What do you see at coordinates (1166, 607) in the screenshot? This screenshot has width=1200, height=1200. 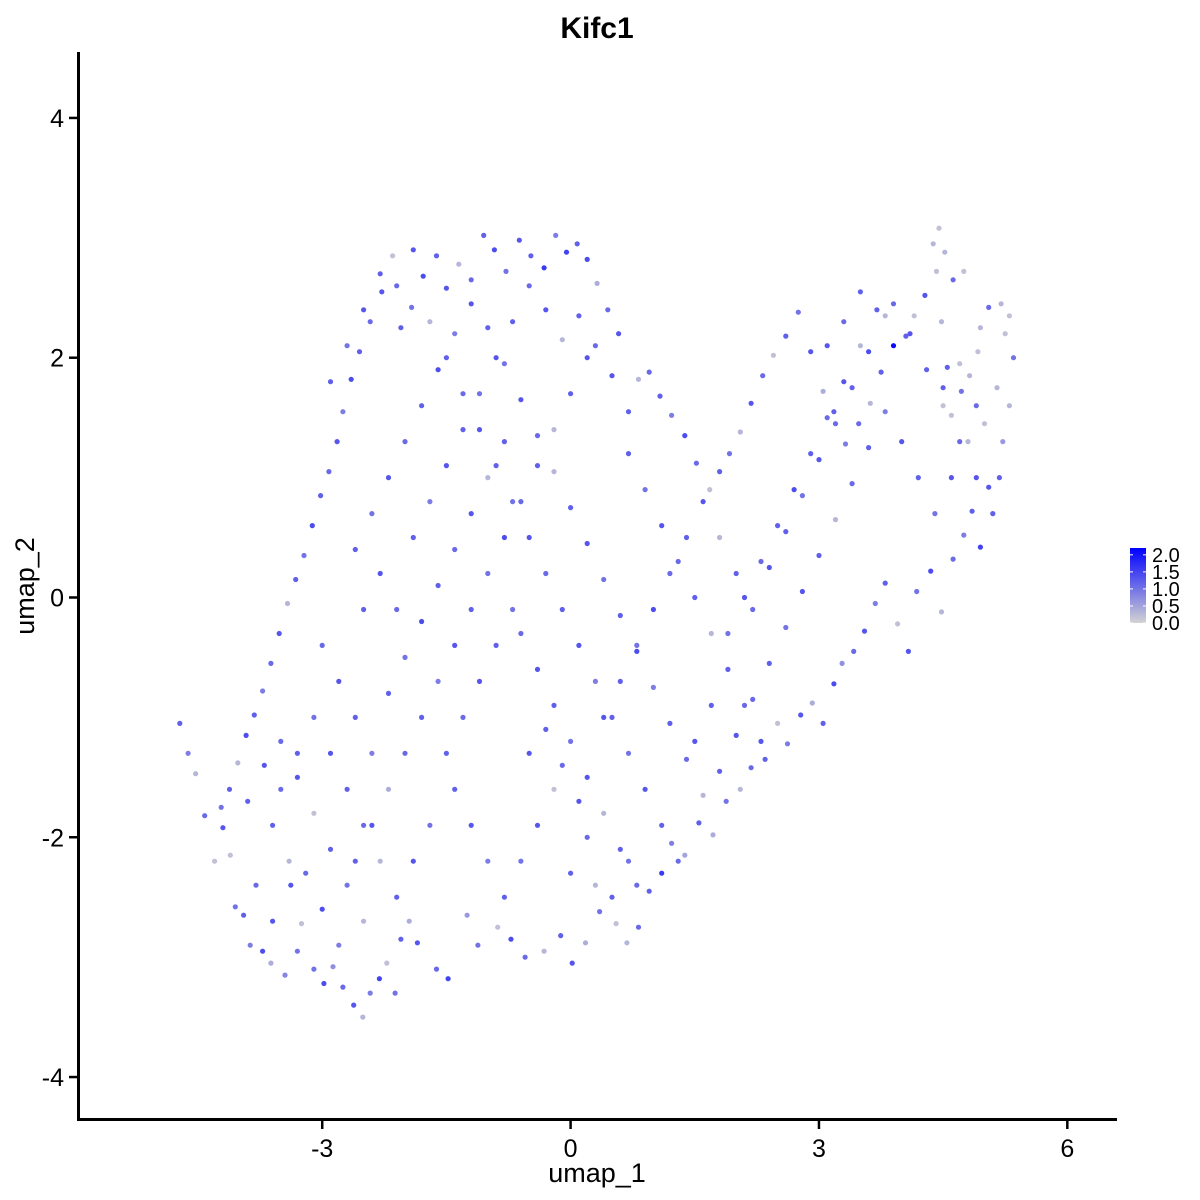 I see `colorbar-label: 0.5` at bounding box center [1166, 607].